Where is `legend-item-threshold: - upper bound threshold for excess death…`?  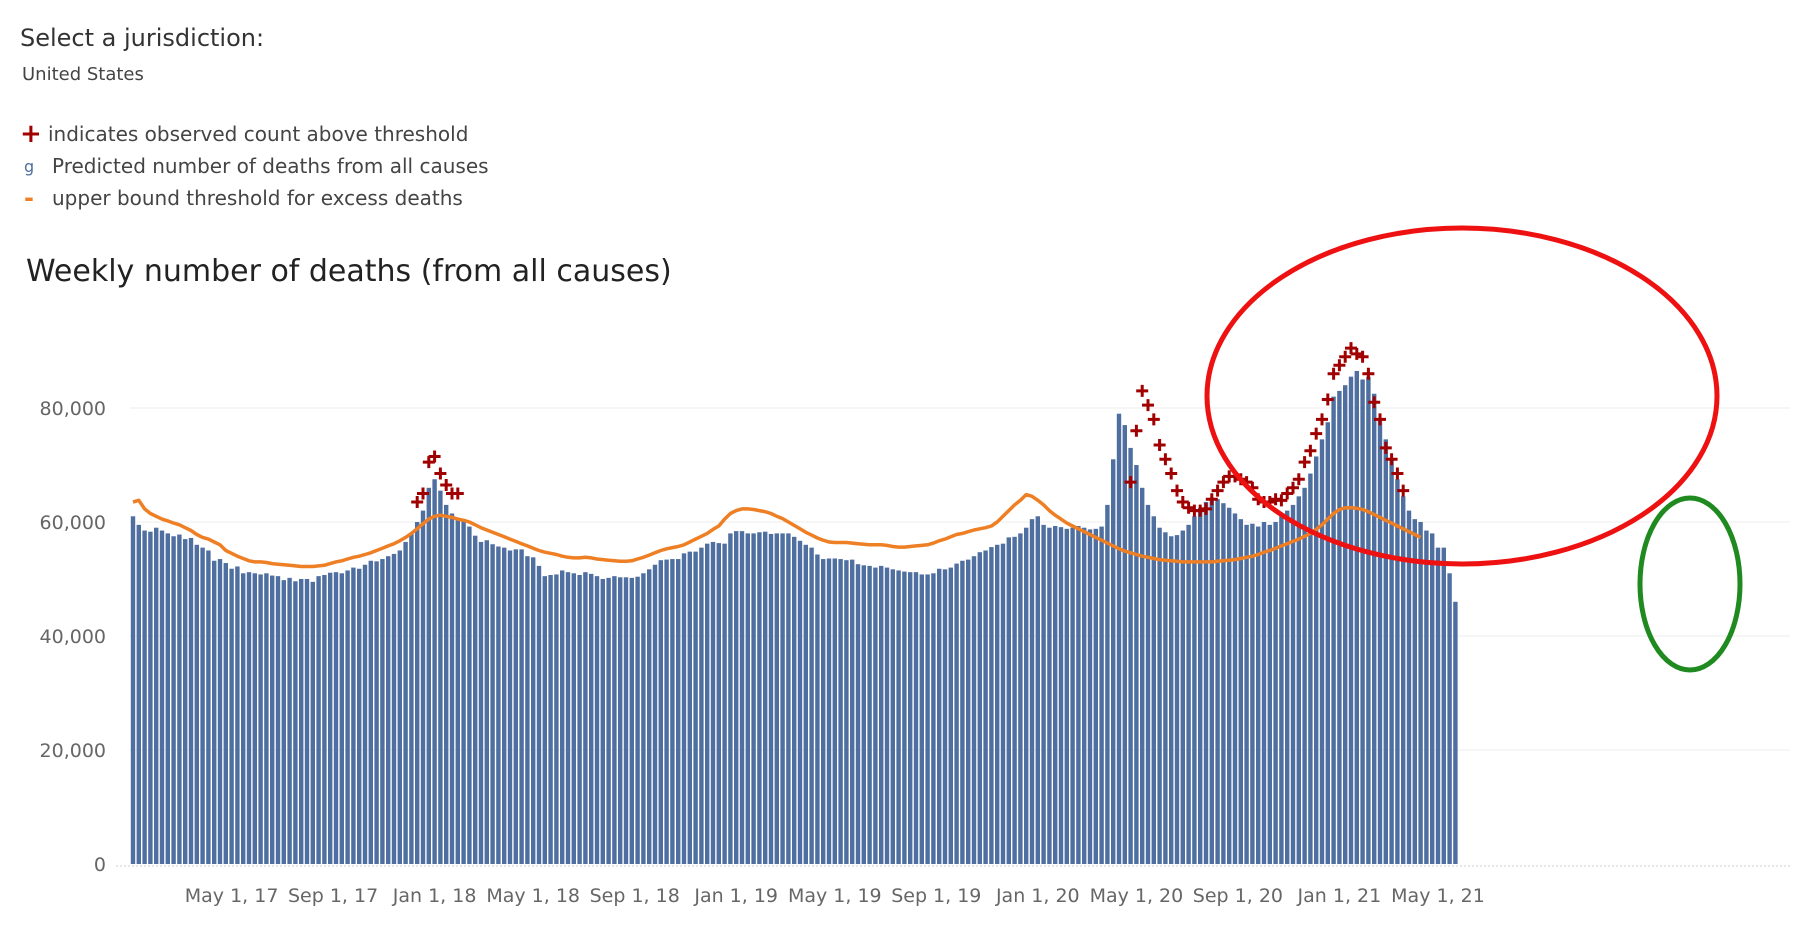
legend-item-threshold: - upper bound threshold for excess death… is located at coordinates (254, 198).